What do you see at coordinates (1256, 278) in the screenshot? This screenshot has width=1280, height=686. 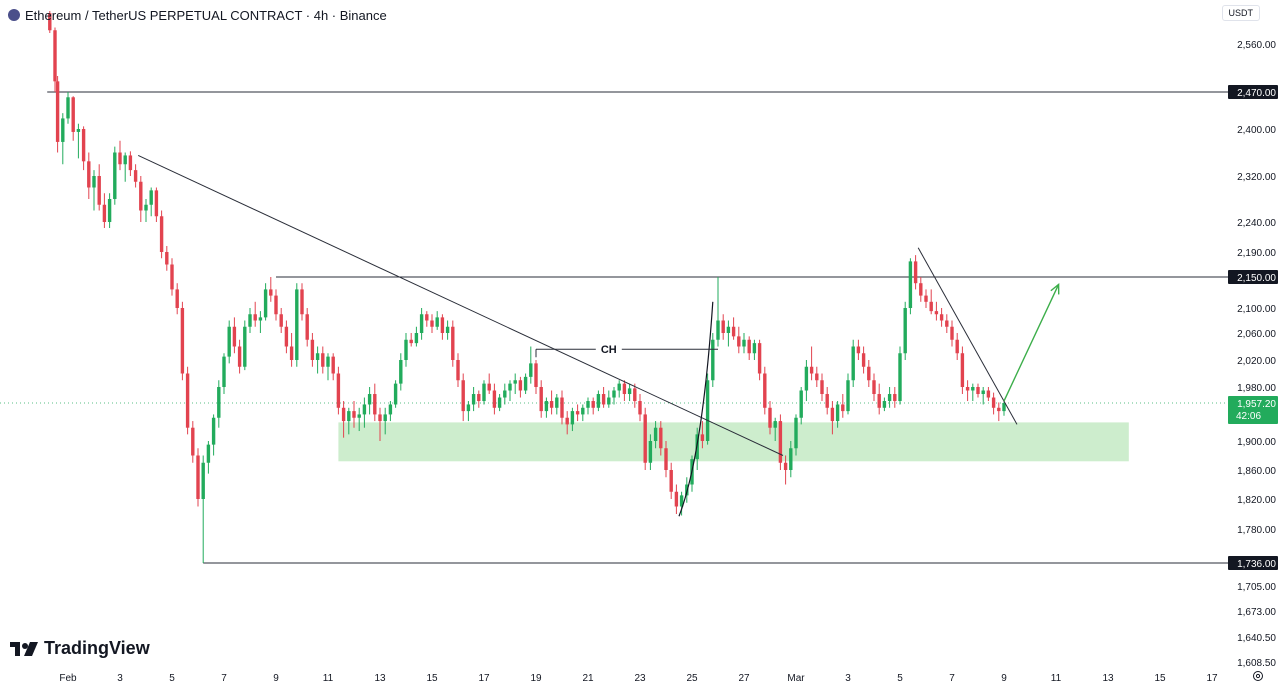 I see `level-price-label: 2,150.00` at bounding box center [1256, 278].